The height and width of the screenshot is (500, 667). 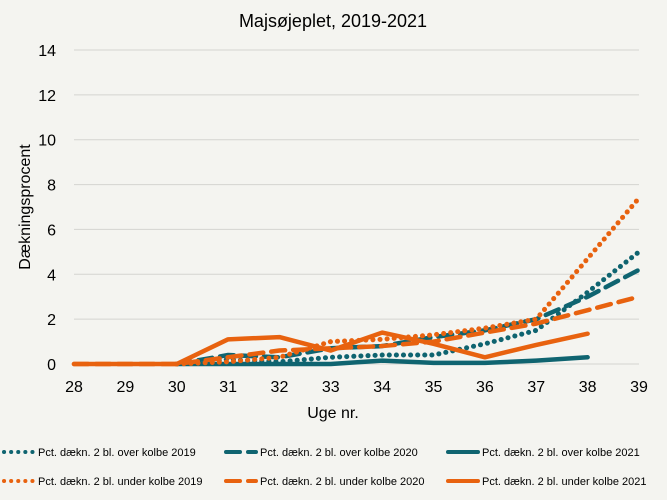 What do you see at coordinates (51, 186) in the screenshot?
I see `y-tick-label: 8` at bounding box center [51, 186].